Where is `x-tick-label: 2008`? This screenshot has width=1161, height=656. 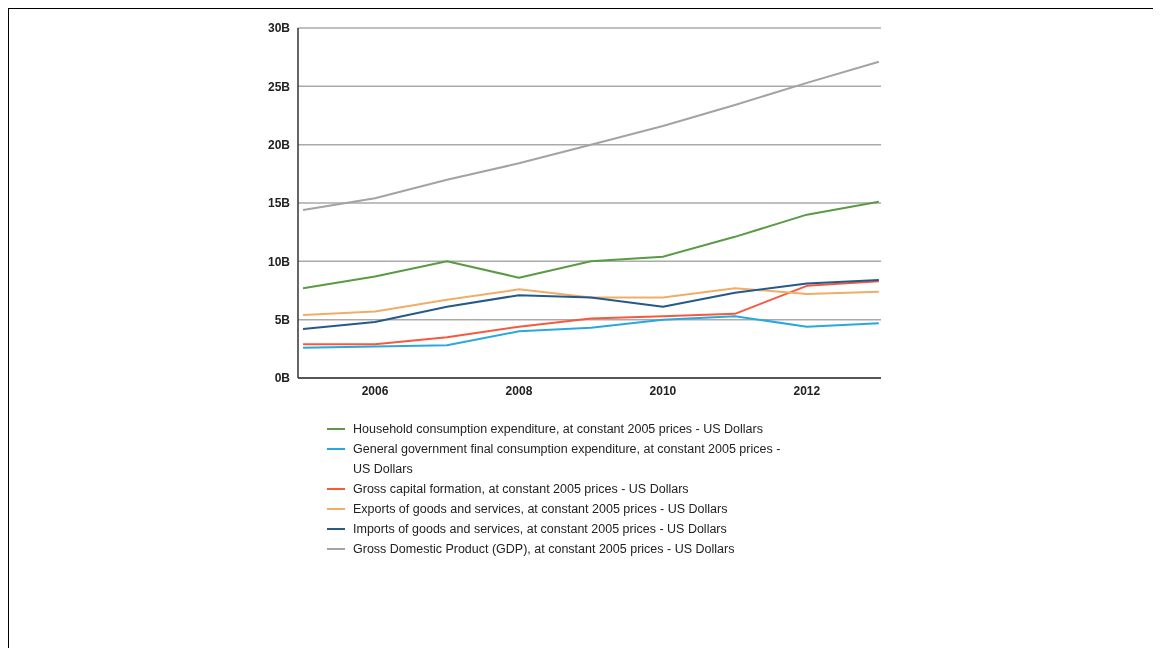 x-tick-label: 2008 is located at coordinates (519, 390).